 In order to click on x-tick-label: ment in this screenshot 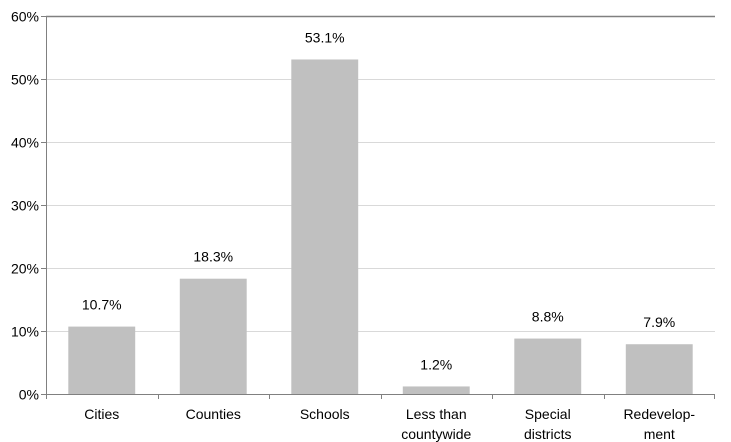, I will do `click(659, 434)`.